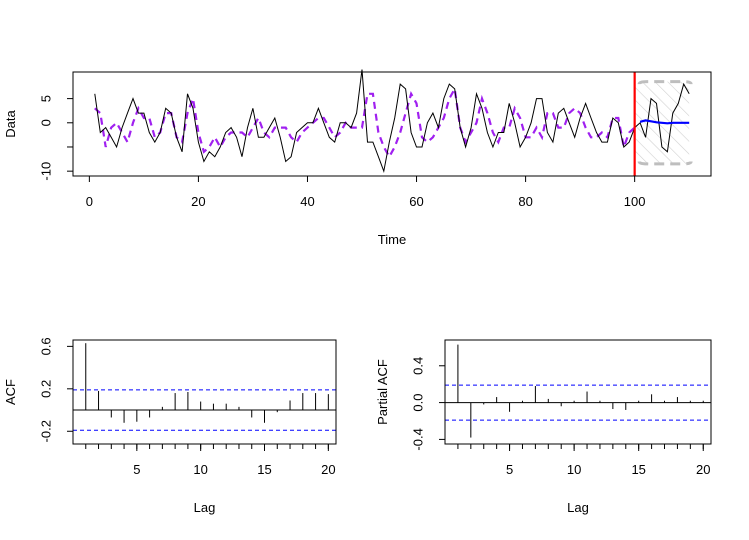 Image resolution: width=749 pixels, height=540 pixels. What do you see at coordinates (89, 201) in the screenshot?
I see `x-tick-label: 0` at bounding box center [89, 201].